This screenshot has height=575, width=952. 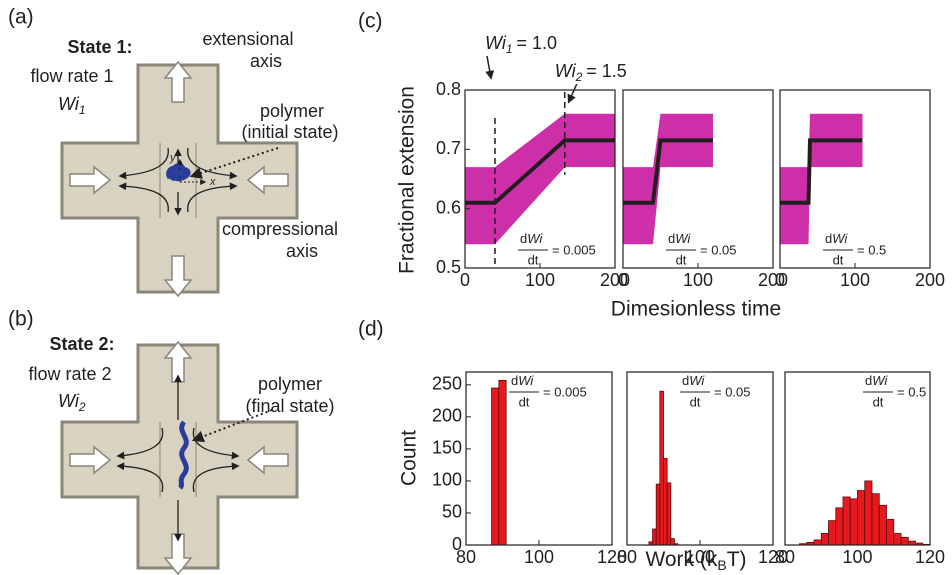 I want to click on x-tick-label: 120, so click(x=612, y=557).